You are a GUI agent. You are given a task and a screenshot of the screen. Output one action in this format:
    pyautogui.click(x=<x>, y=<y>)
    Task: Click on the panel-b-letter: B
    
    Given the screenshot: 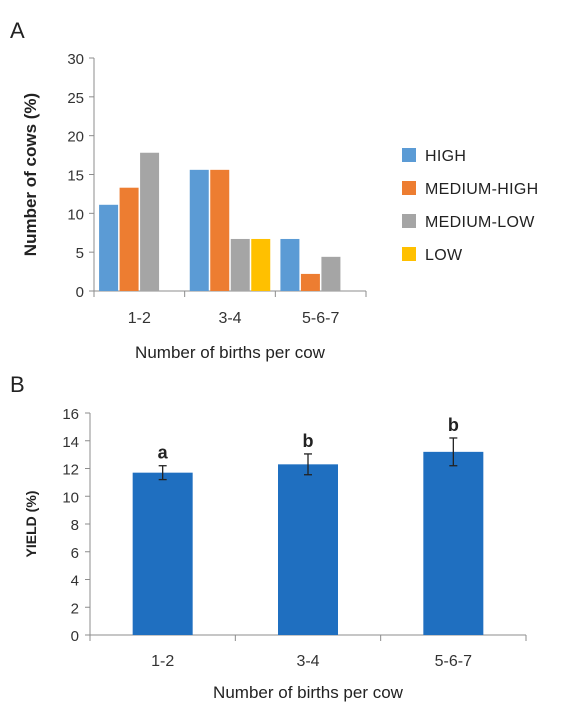 What is the action you would take?
    pyautogui.click(x=17, y=384)
    